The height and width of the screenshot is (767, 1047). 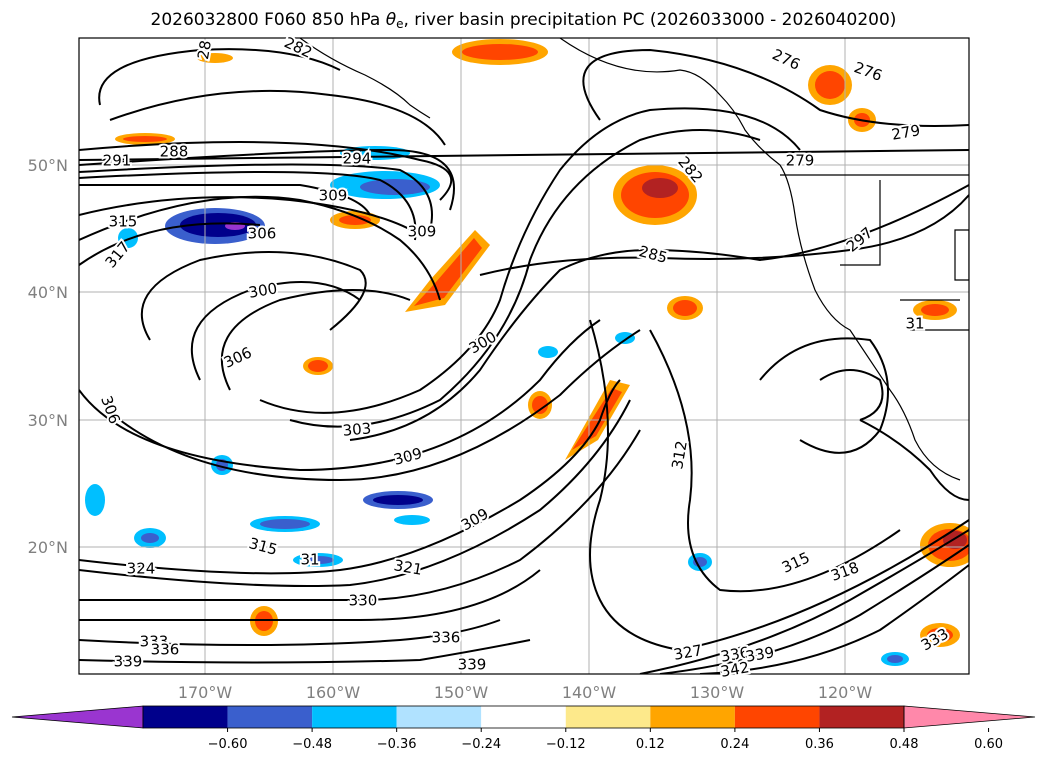 I want to click on latitude-labels: 50°N 40°N 30°N 20°N, so click(x=48, y=356).